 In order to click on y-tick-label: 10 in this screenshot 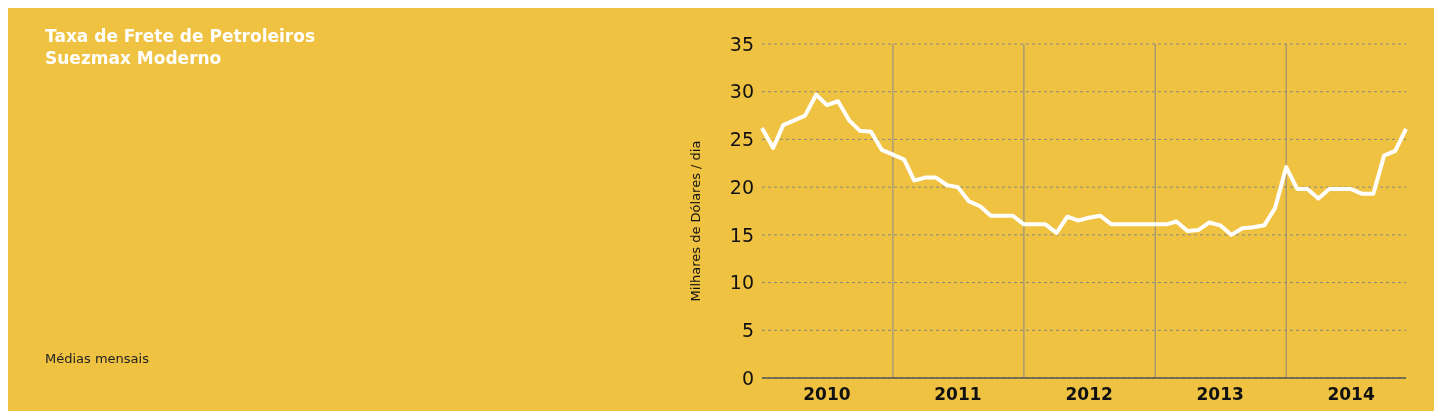, I will do `click(741, 282)`.